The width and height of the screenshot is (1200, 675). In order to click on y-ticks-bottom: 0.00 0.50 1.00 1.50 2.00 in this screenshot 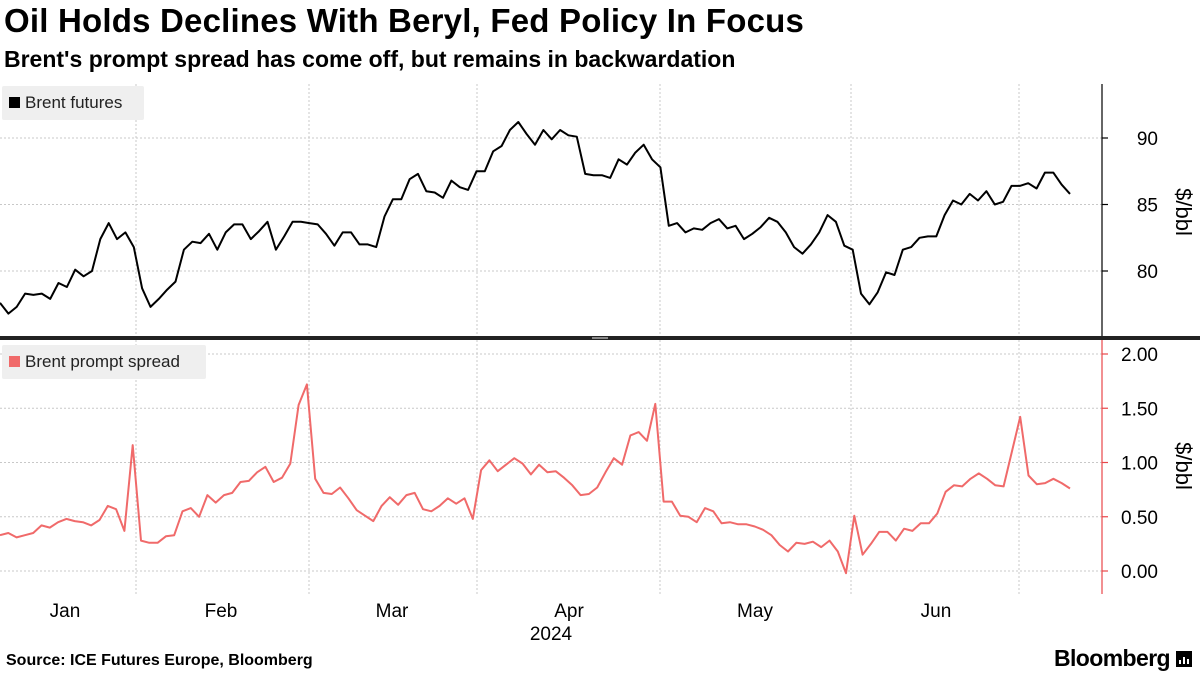, I will do `click(1130, 464)`.